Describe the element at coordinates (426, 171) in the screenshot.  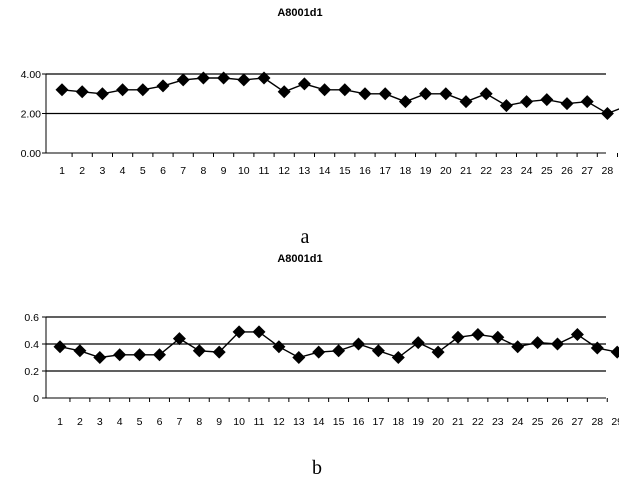
I see `x-tick-label: 19` at that location.